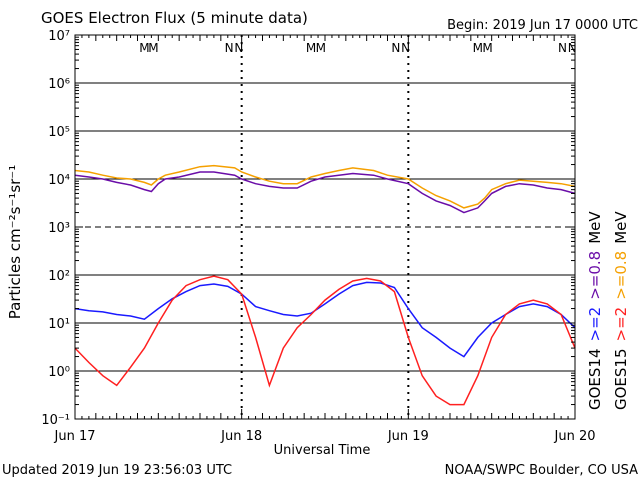 This screenshot has width=640, height=480. I want to click on legend: GOES14 >=2 >=0.8 MeV GOES15 >=2 >=0.8 MeV, so click(608, 310).